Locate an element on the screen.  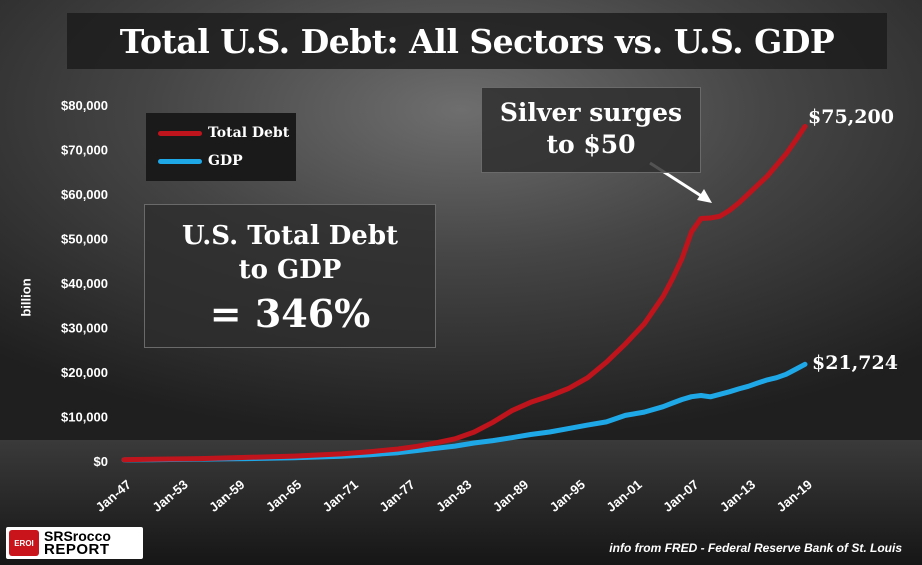
x-tick-label: Jan-01 is located at coordinates (623, 496).